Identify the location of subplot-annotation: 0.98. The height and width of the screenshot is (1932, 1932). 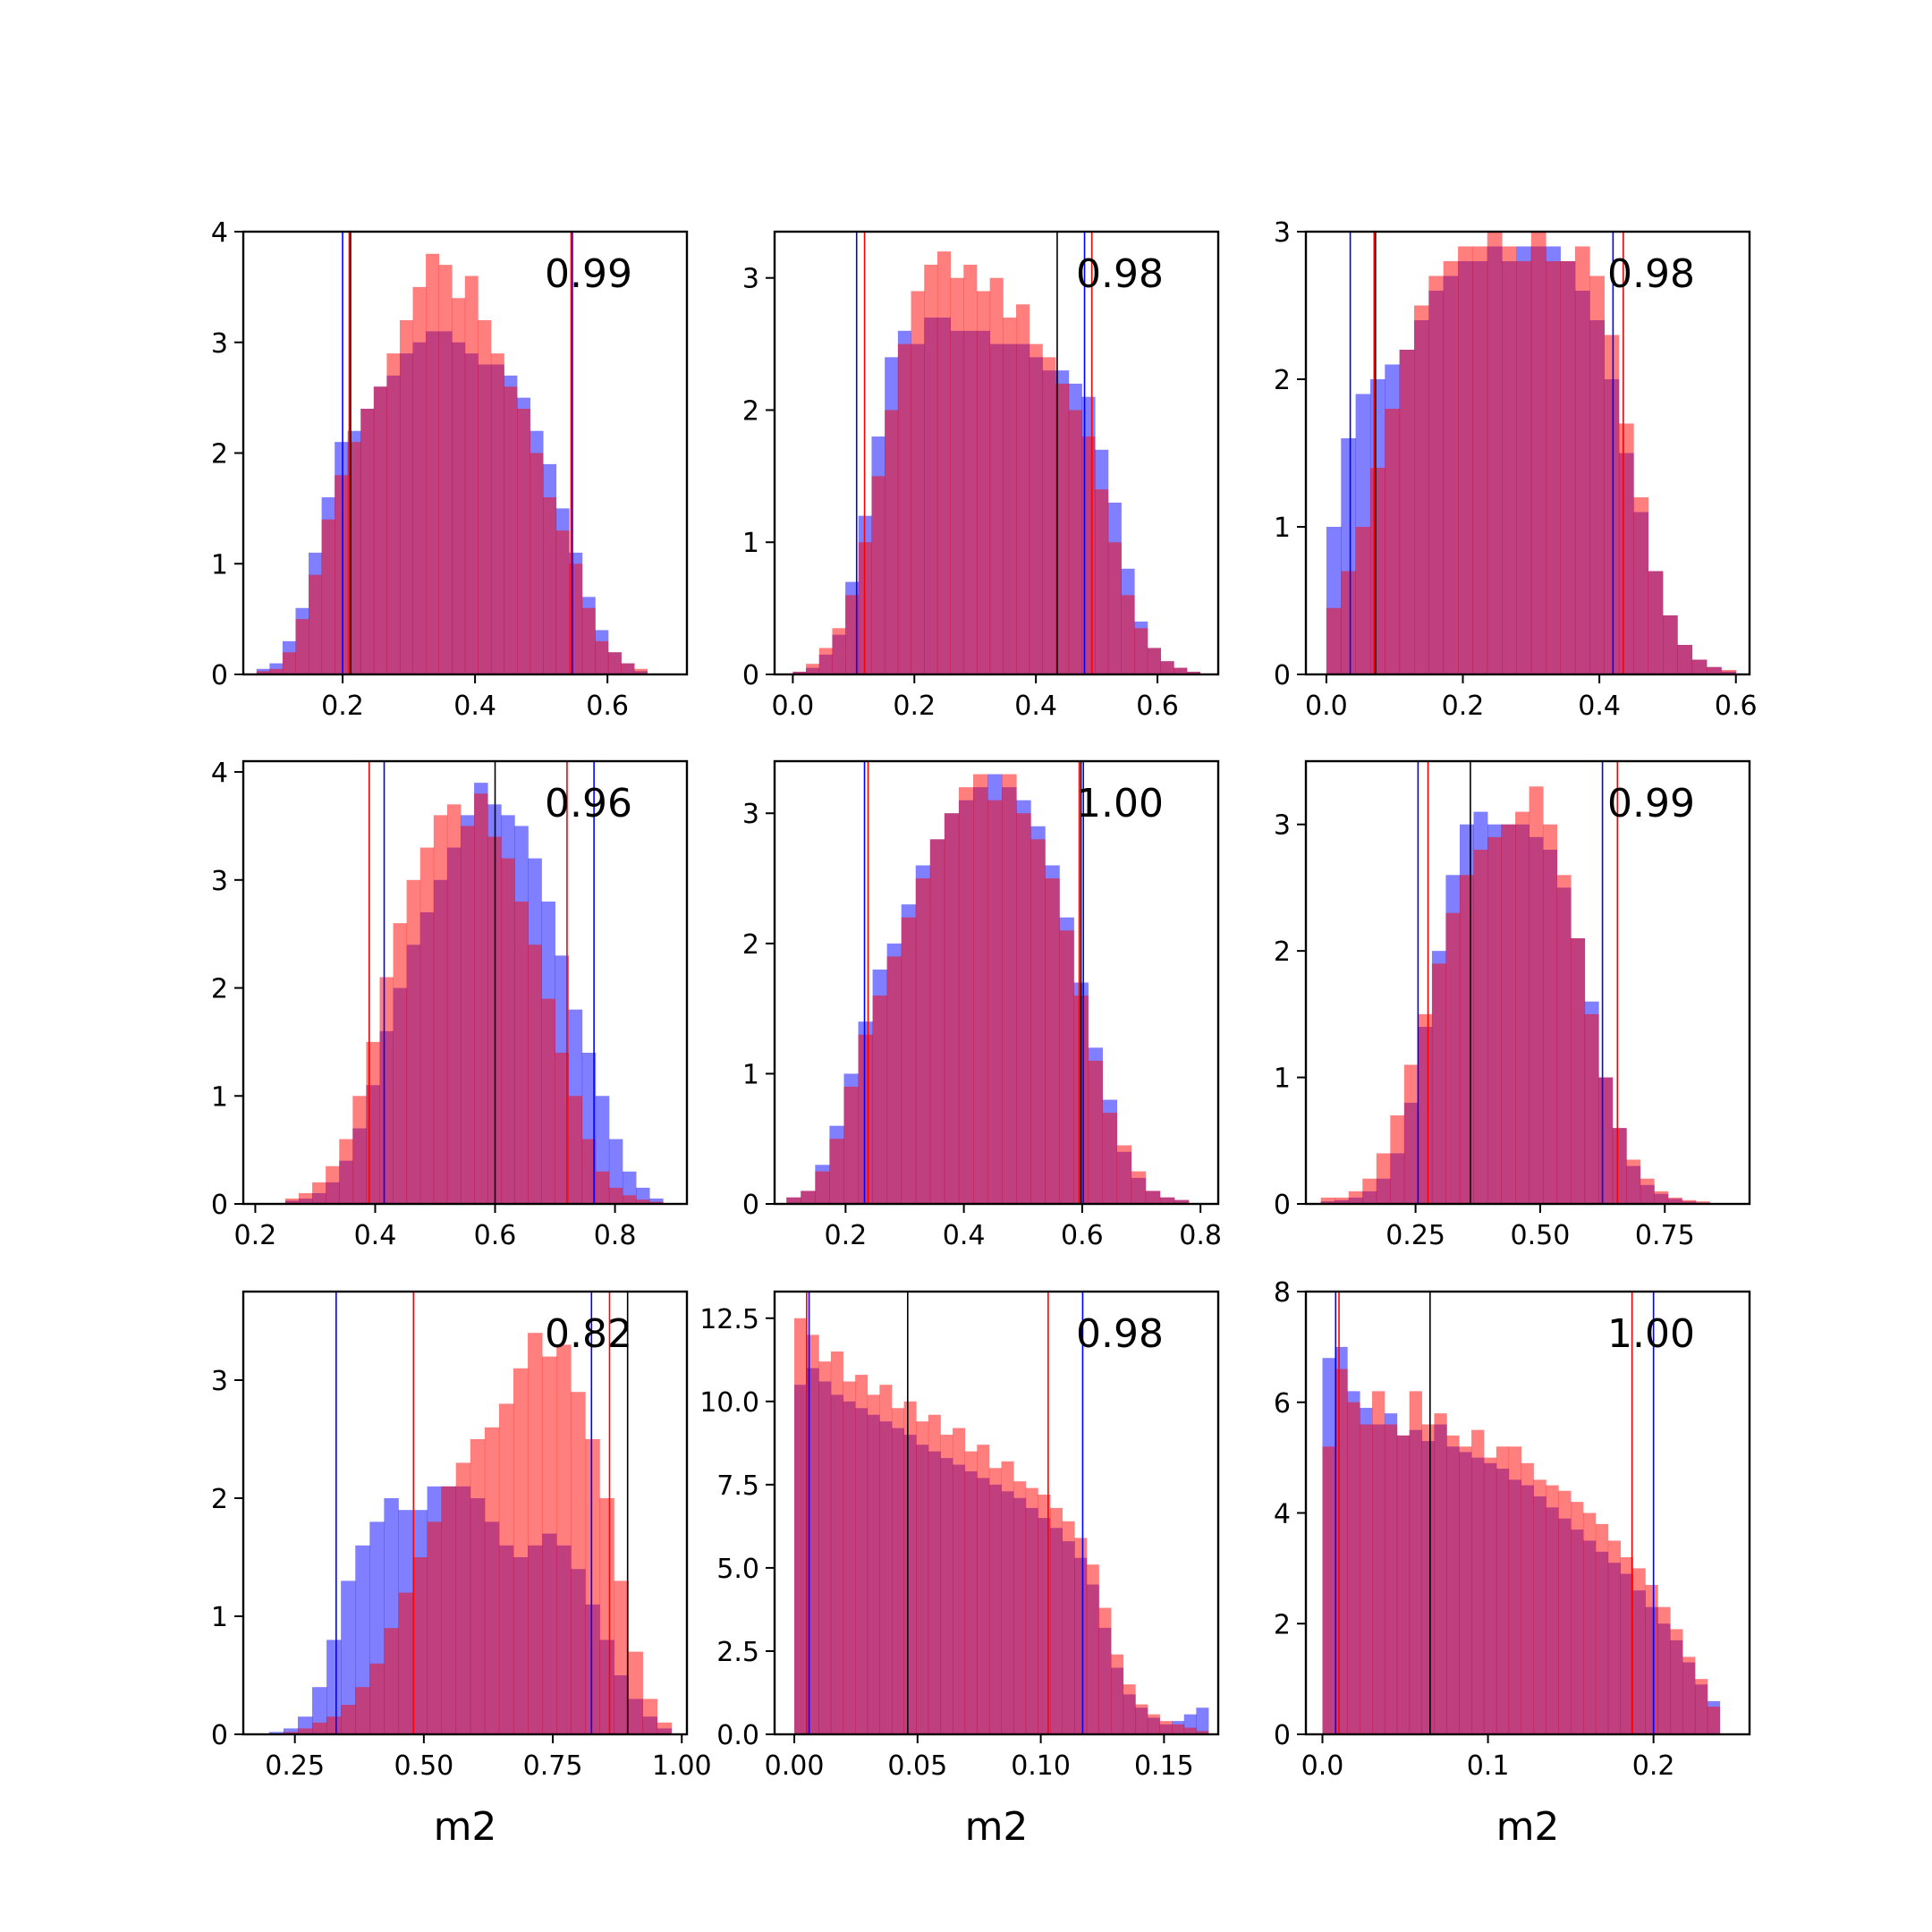
(1120, 1334).